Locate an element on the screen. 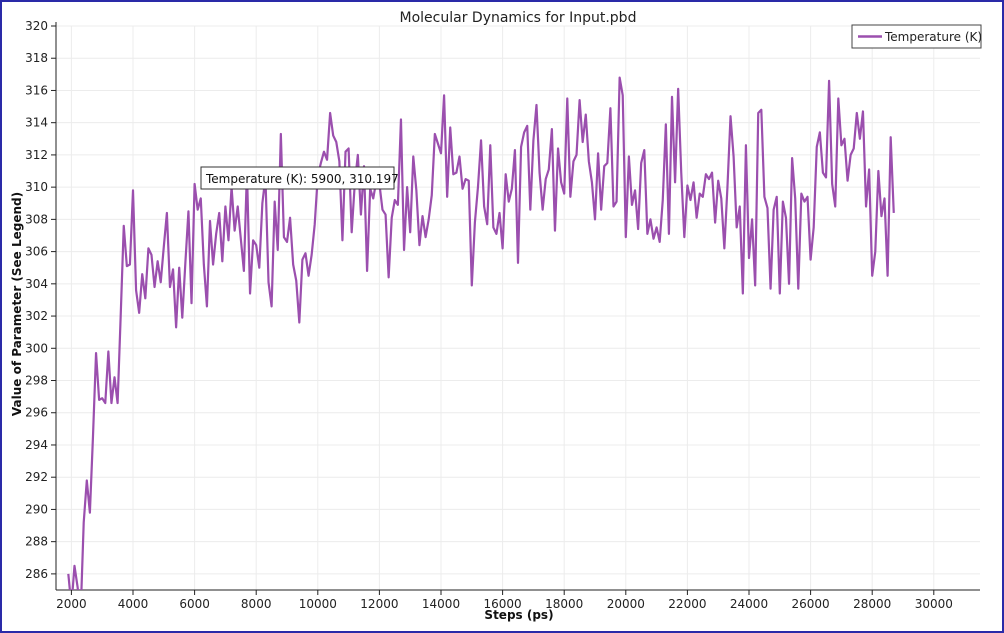 Image resolution: width=1004 pixels, height=633 pixels. y-tick-label: 304 is located at coordinates (36, 284).